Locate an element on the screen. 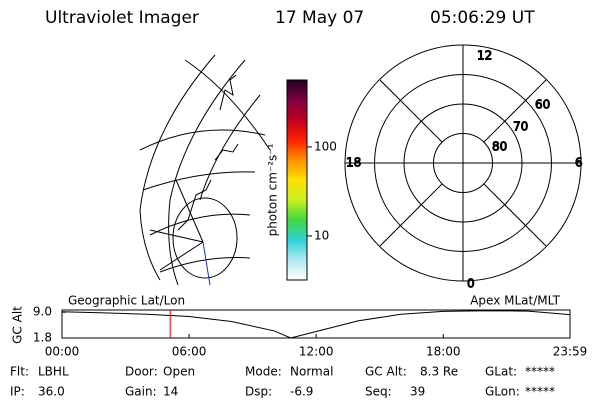 The image size is (600, 400). left-title: Geographic Lat/Lon is located at coordinates (126, 301).